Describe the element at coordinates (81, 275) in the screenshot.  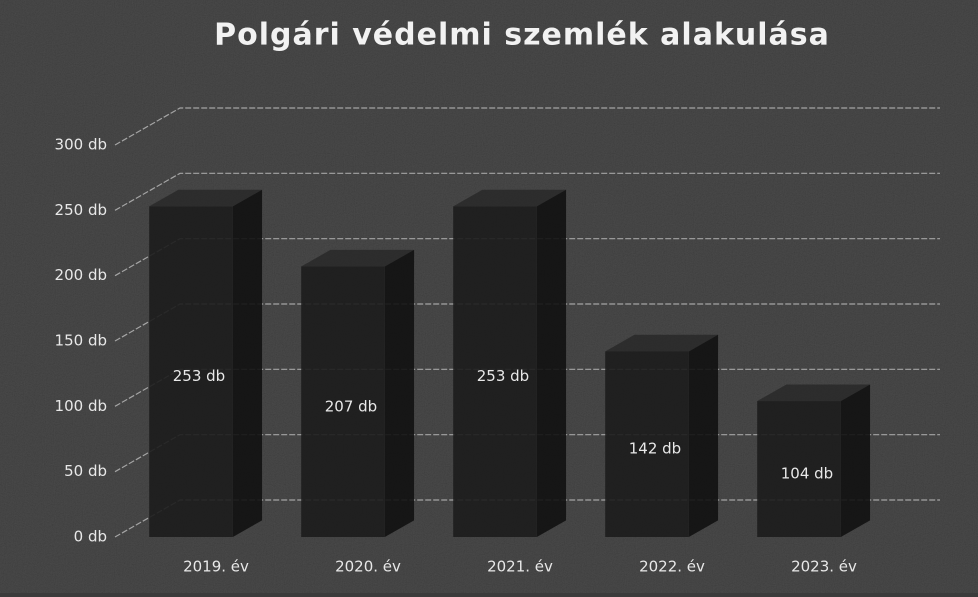
I see `y-tick-label: 200 db` at that location.